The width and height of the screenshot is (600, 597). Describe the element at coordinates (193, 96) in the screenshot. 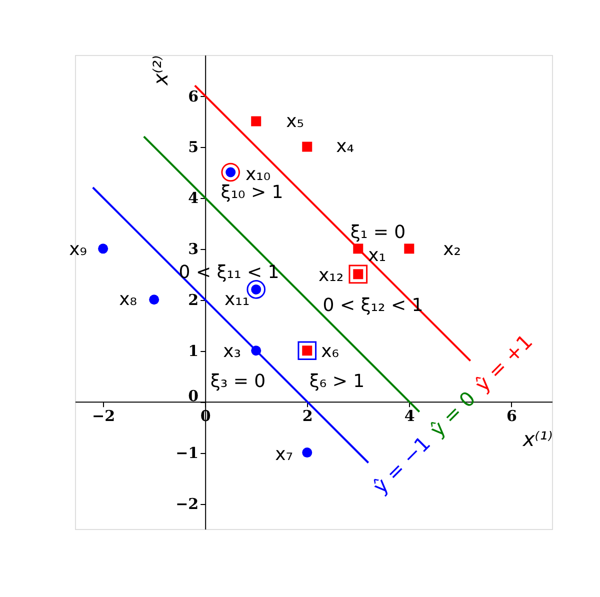

I see `y-tick-label: 6` at that location.